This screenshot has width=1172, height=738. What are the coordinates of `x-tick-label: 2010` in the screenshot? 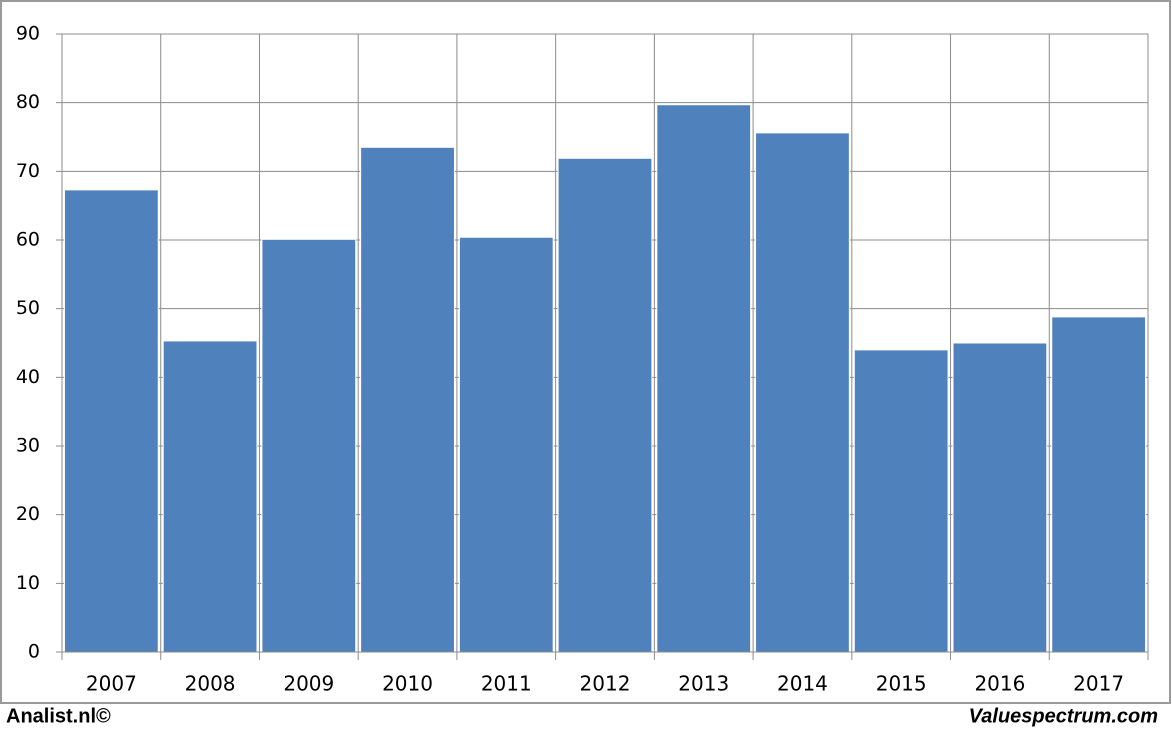 It's located at (407, 684).